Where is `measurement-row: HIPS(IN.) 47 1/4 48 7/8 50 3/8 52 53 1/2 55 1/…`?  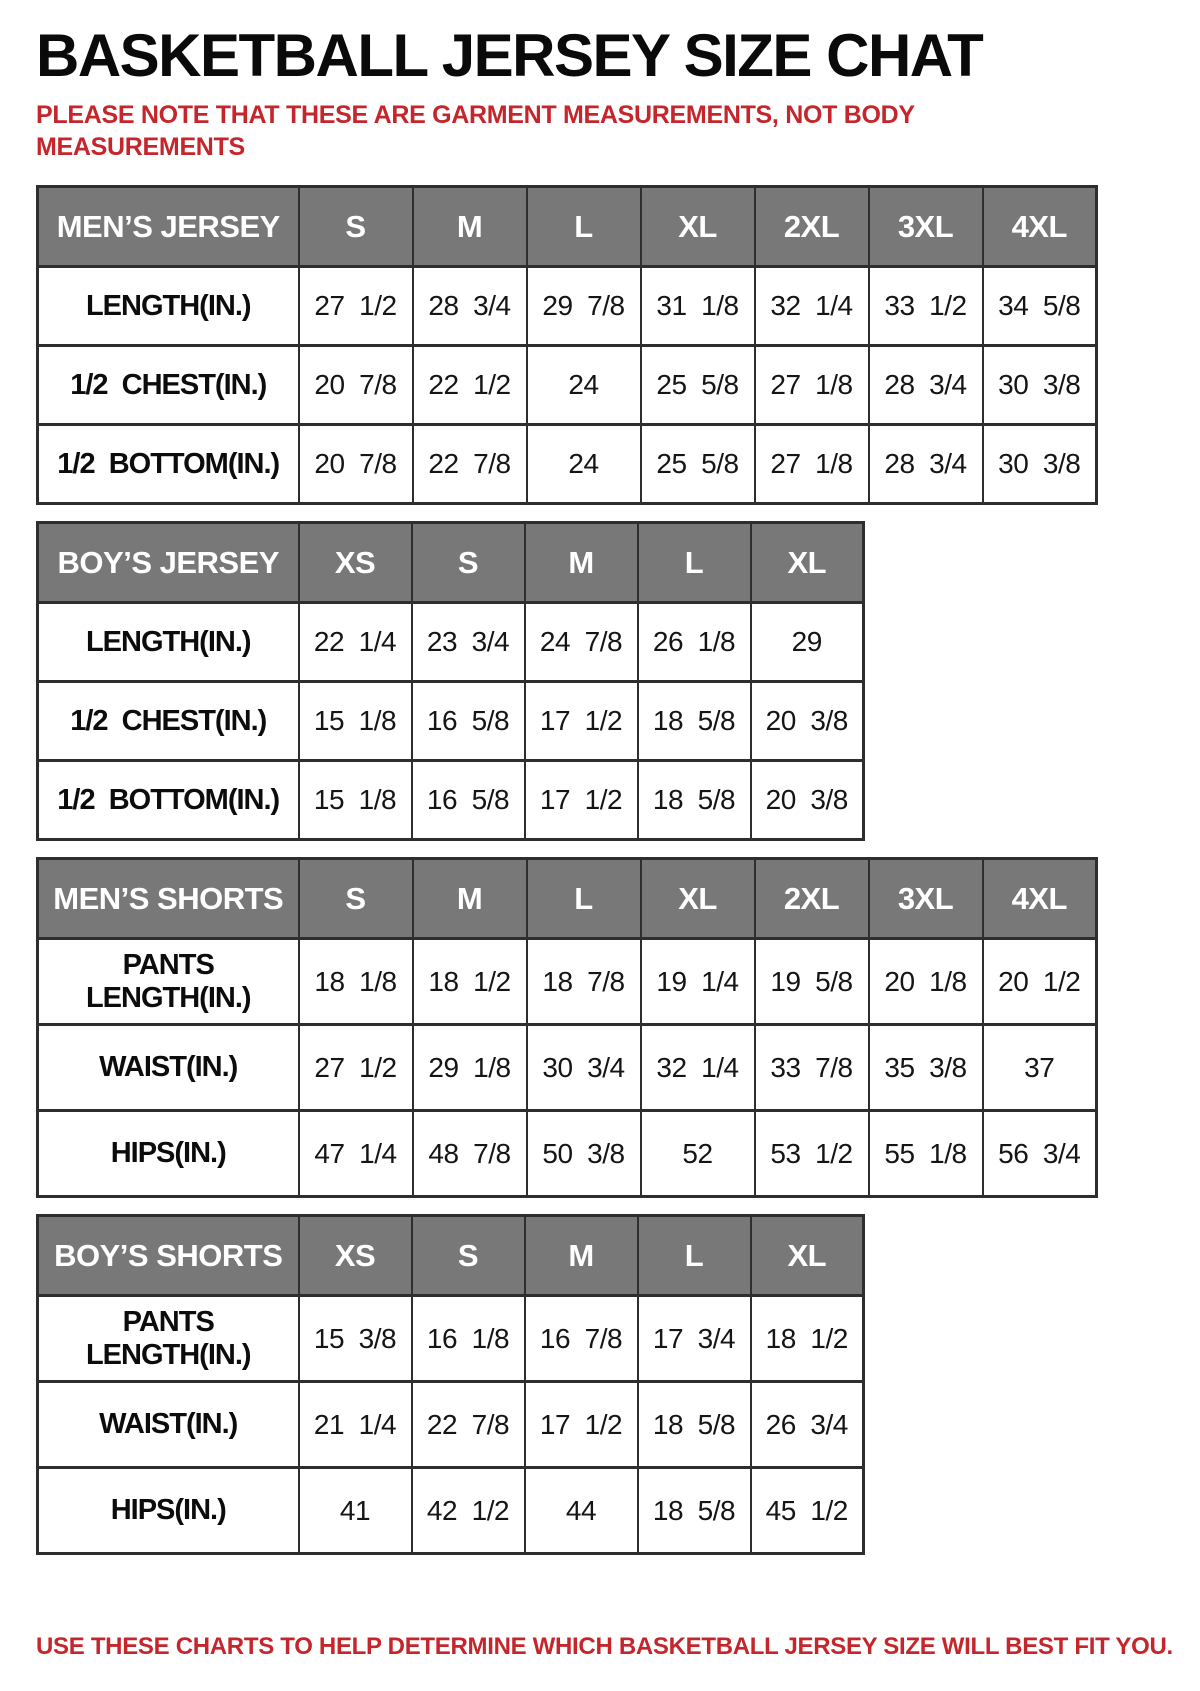
measurement-row: HIPS(IN.) 47 1/4 48 7/8 50 3/8 52 53 1/2 55 1/… is located at coordinates (567, 1153).